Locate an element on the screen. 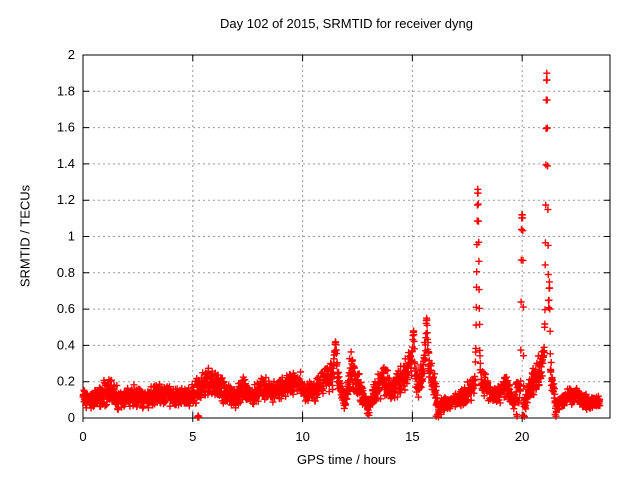  y-tick-label: 0.6 is located at coordinates (66, 308).